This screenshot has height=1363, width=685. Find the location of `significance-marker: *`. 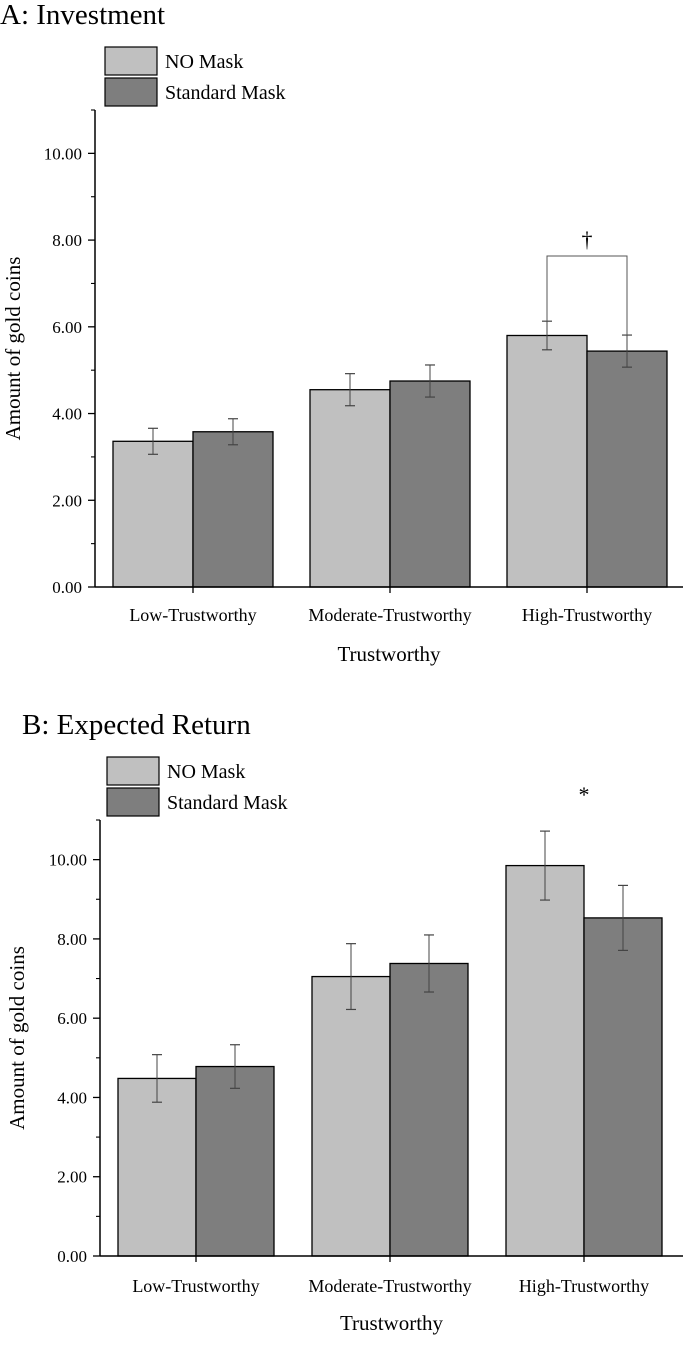

significance-marker: * is located at coordinates (584, 794).